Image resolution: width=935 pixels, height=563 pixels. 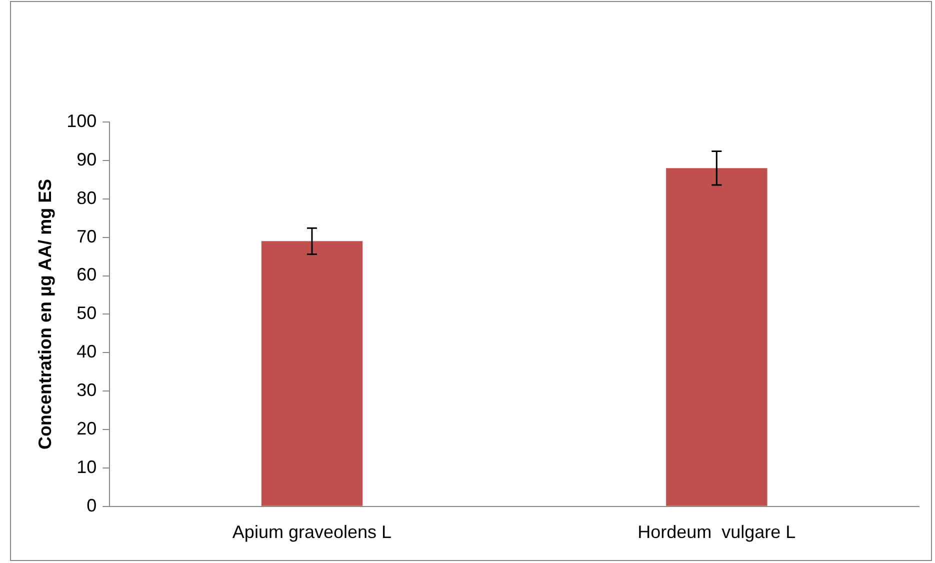 I want to click on y-tick-label: 20, so click(x=86, y=428).